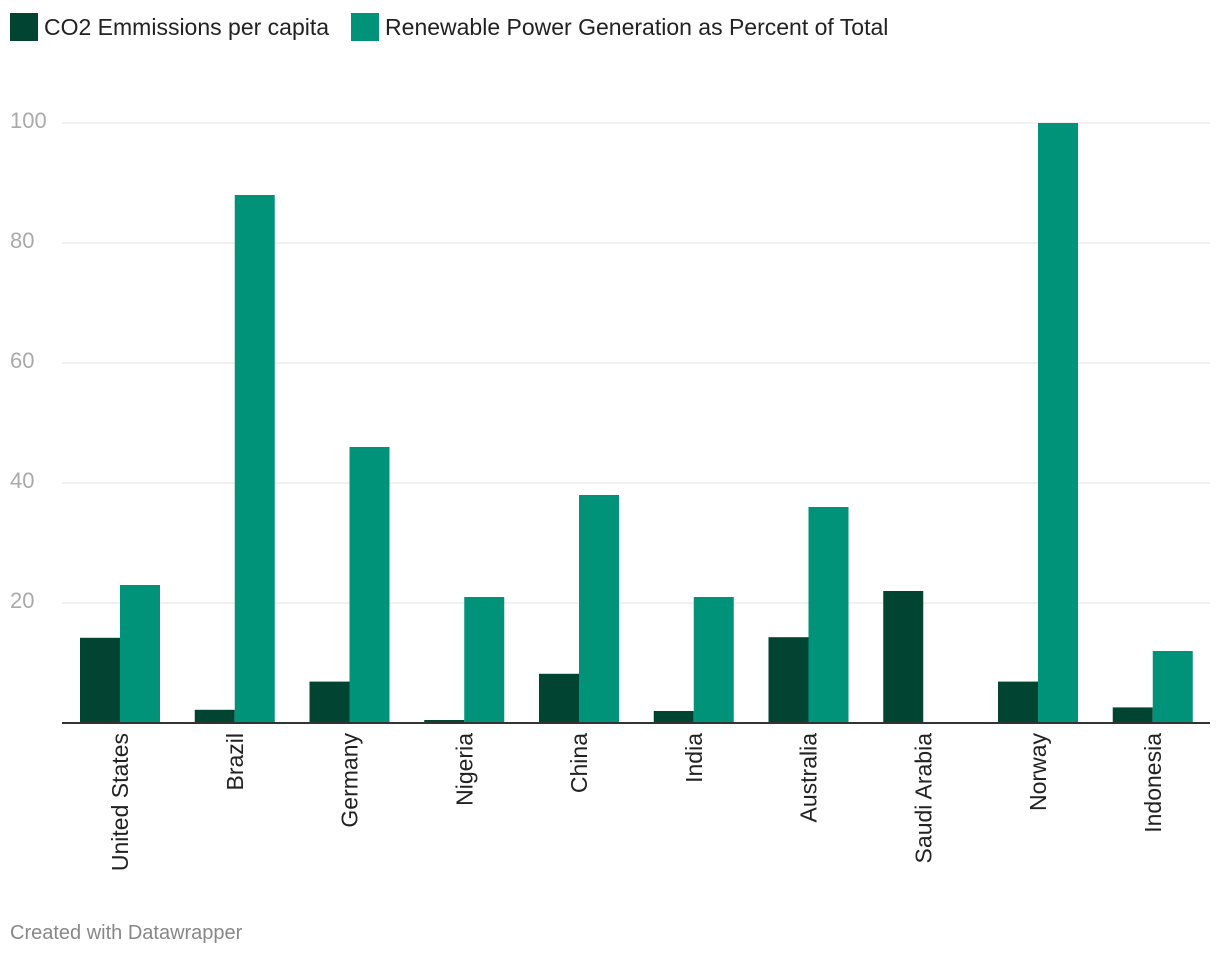  What do you see at coordinates (120, 802) in the screenshot?
I see `x-tick-label-united-states: United States` at bounding box center [120, 802].